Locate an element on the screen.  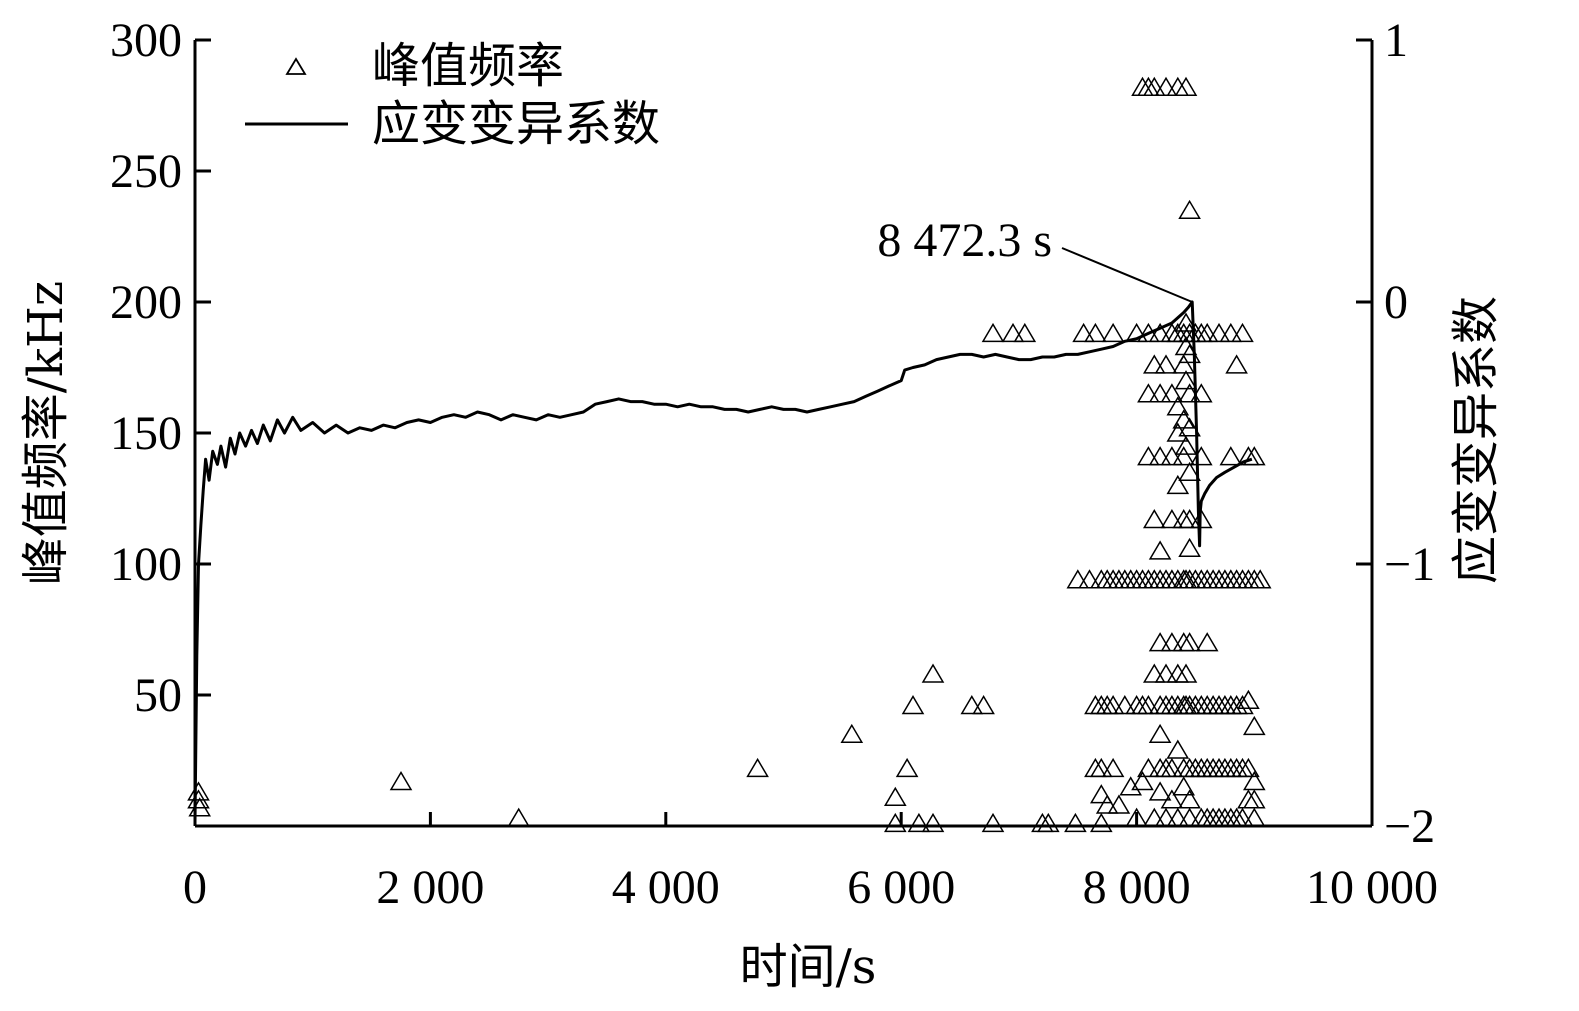
left-y-tick-label: 300 is located at coordinates (146, 40).